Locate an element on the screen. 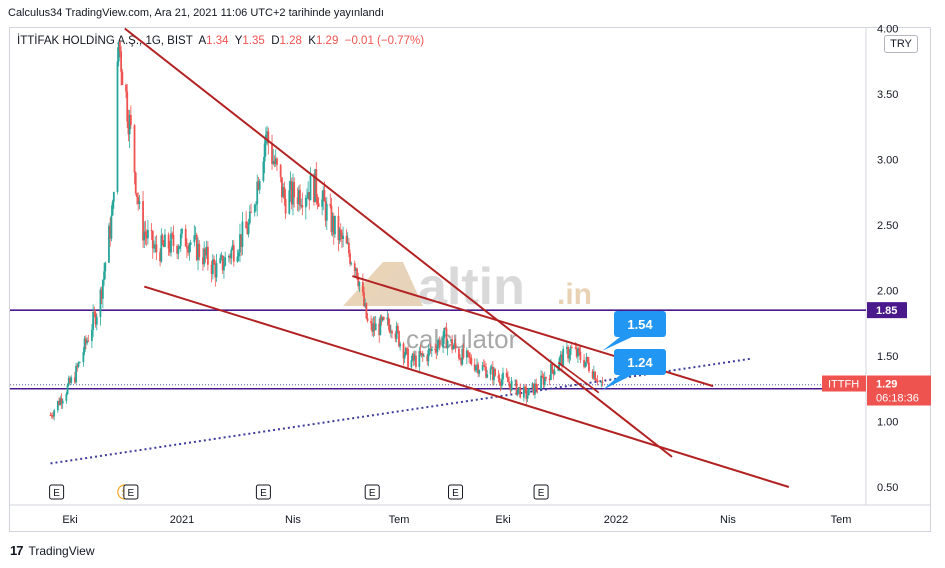  tradingview-footer: 17 TradingView is located at coordinates (52, 550).